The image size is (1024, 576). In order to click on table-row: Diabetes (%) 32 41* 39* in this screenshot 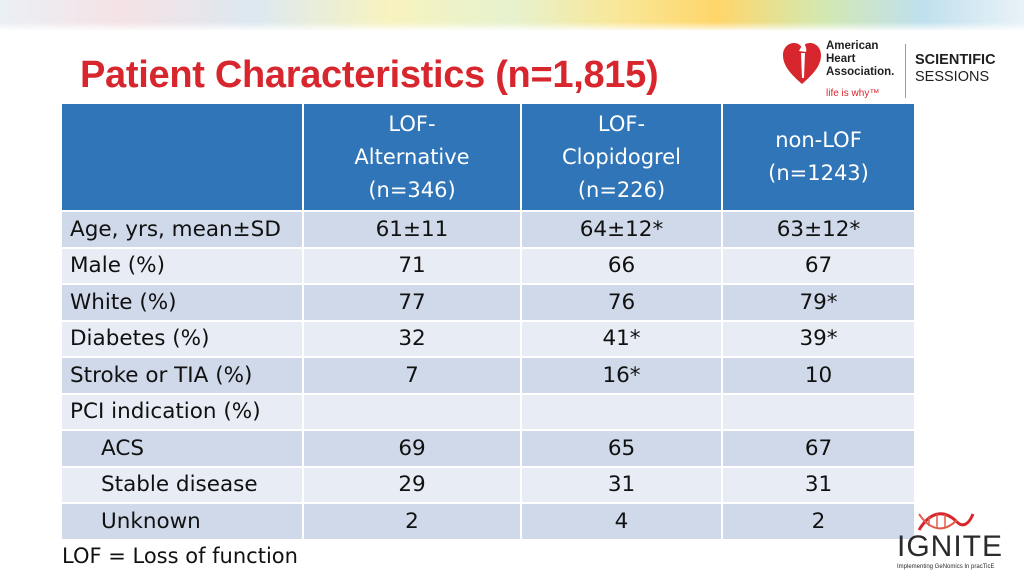, I will do `click(488, 338)`.